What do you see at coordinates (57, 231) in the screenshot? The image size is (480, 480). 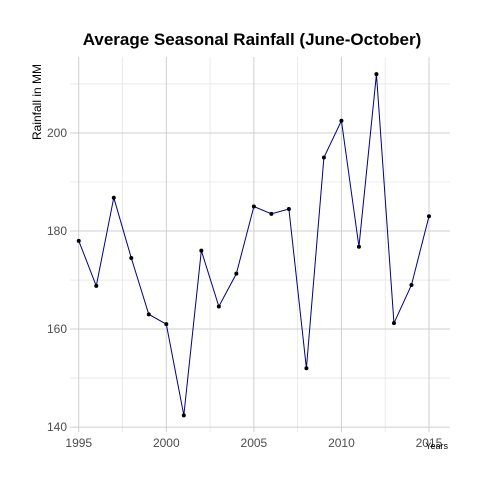 I see `y-tick-label: 180` at bounding box center [57, 231].